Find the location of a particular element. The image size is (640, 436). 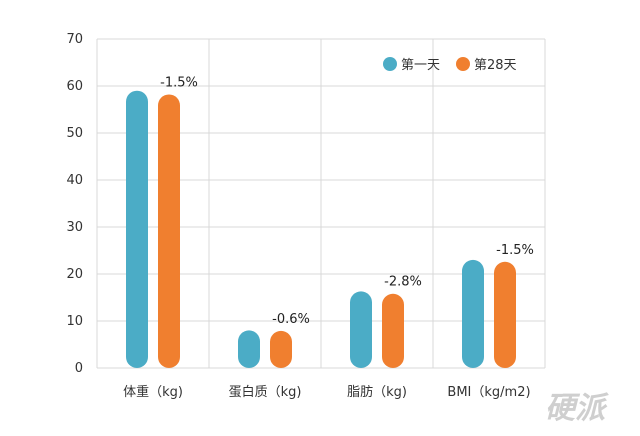

data-label: -0.6% is located at coordinates (291, 319).